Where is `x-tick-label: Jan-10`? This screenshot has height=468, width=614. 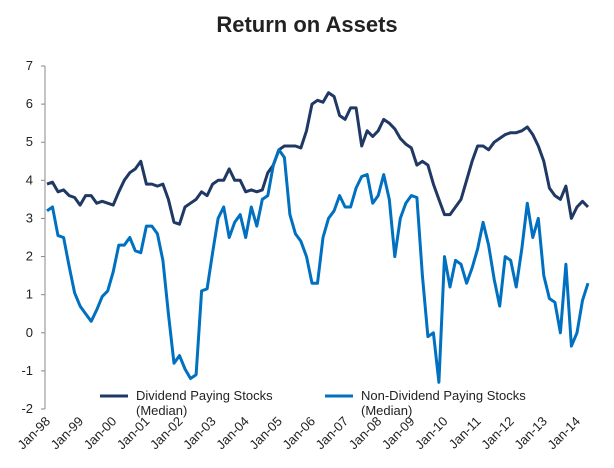 x-tick-label: Jan-10 is located at coordinates (431, 433).